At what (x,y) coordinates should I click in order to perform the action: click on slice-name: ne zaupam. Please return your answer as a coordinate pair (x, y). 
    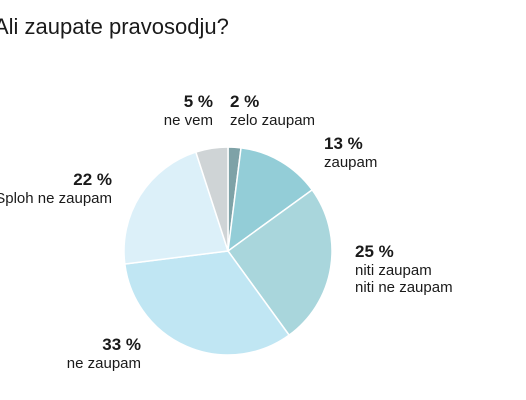
    Looking at the image, I should click on (103, 363).